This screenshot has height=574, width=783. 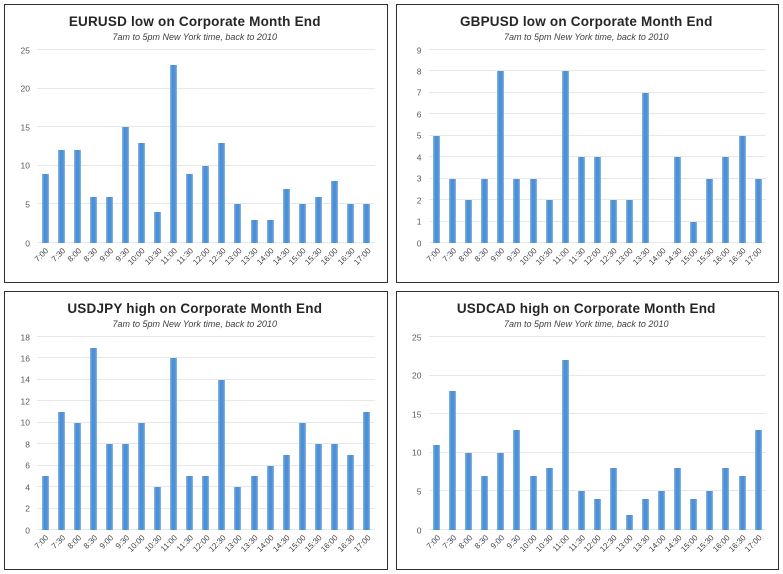 What do you see at coordinates (22, 146) in the screenshot?
I see `y-axis: 0 5 10 15 20 25` at bounding box center [22, 146].